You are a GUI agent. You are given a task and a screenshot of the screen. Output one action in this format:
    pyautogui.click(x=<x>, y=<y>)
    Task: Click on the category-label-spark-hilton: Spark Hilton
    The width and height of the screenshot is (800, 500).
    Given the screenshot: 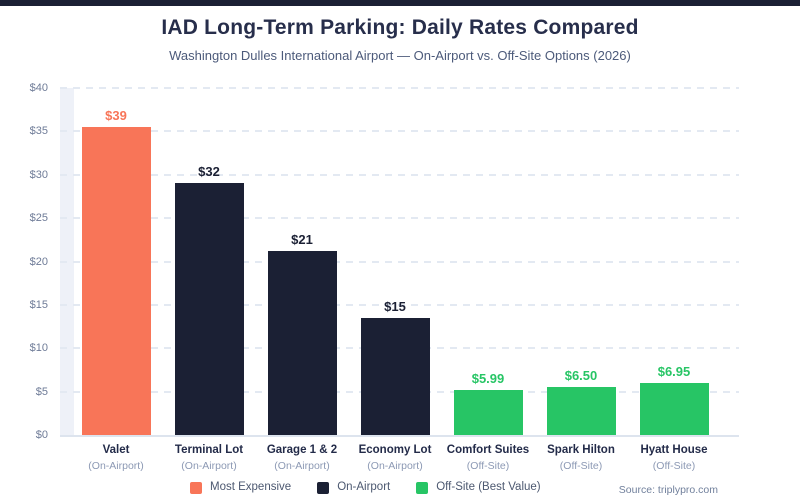 What is the action you would take?
    pyautogui.click(x=581, y=450)
    